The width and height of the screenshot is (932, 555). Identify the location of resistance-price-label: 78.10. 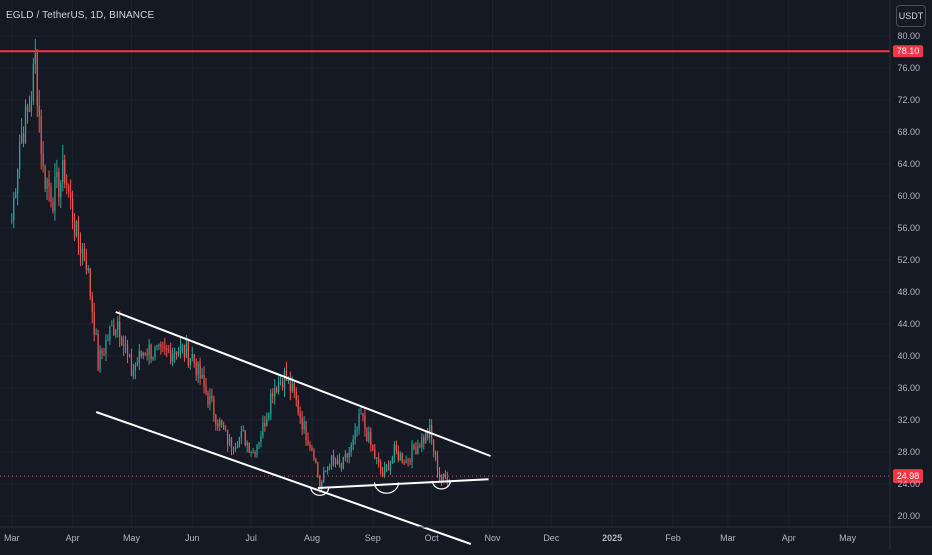
(908, 51).